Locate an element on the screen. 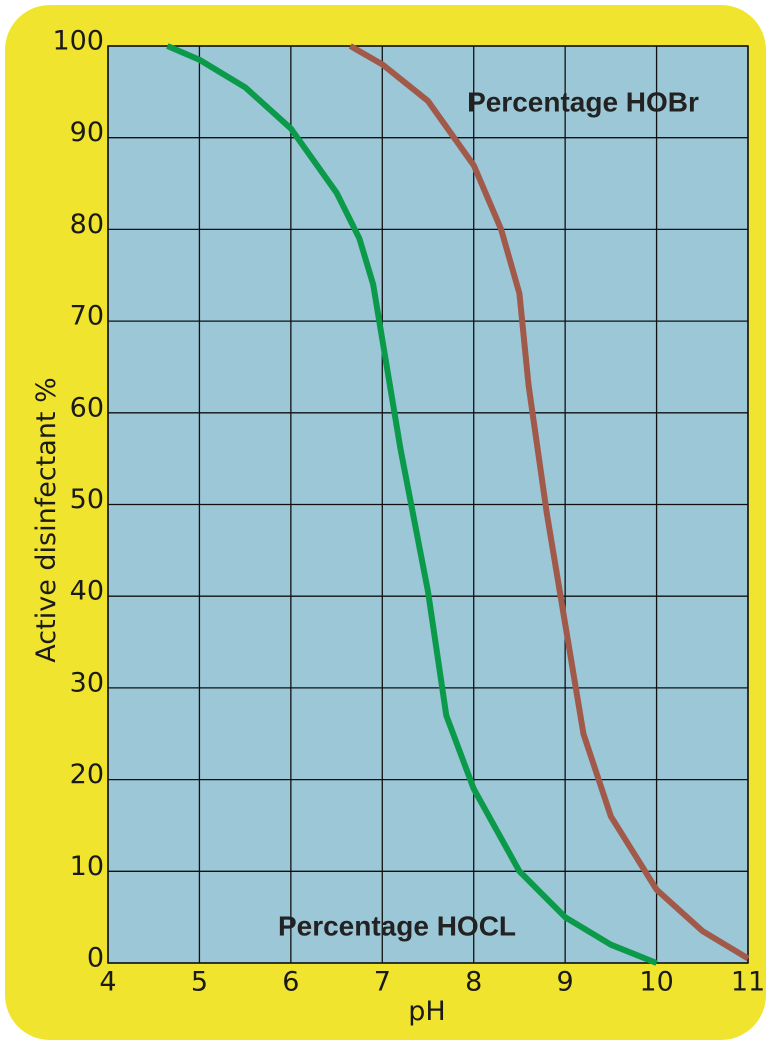  y-tick-label: 0 is located at coordinates (95, 958).